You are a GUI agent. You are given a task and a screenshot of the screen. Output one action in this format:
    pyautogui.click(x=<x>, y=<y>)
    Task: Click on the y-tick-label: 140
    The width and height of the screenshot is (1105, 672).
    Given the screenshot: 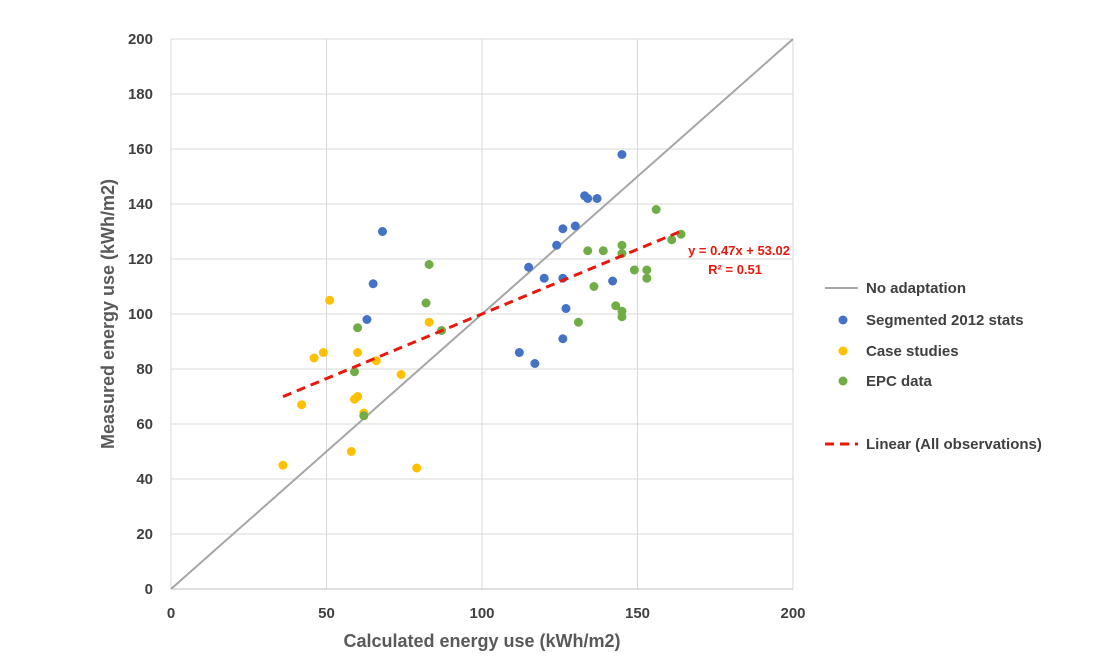 What is the action you would take?
    pyautogui.click(x=140, y=204)
    